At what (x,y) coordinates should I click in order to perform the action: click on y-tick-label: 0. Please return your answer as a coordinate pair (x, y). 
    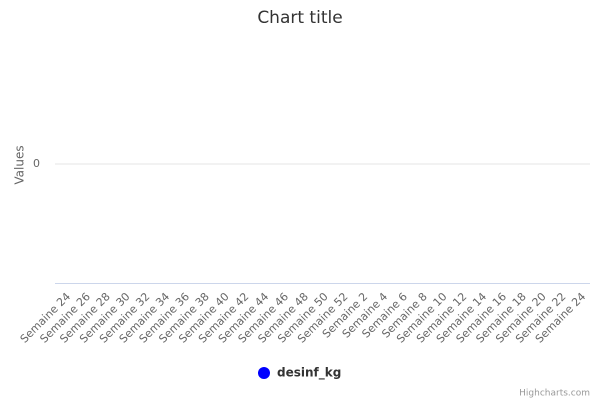
    Looking at the image, I should click on (36, 163).